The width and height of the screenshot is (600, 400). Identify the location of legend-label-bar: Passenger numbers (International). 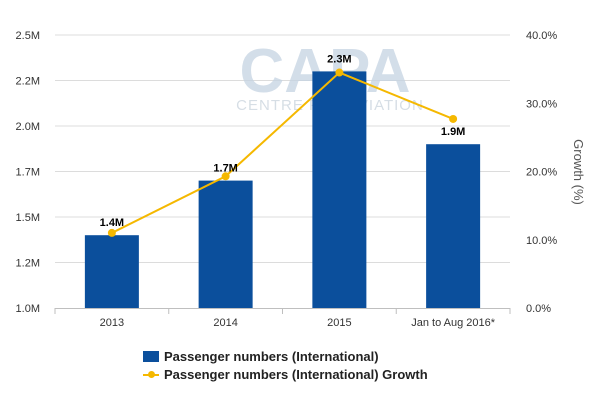
(271, 356).